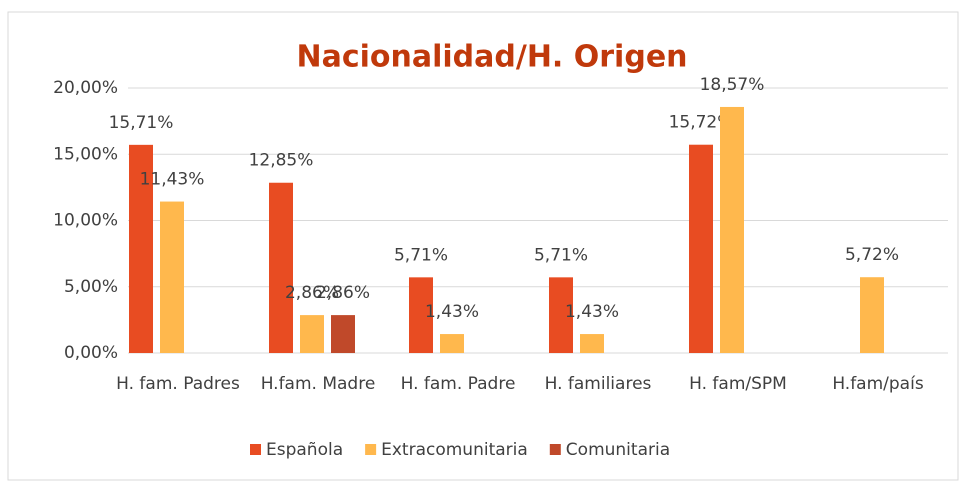  What do you see at coordinates (172, 180) in the screenshot?
I see `data-label: 11,43%` at bounding box center [172, 180].